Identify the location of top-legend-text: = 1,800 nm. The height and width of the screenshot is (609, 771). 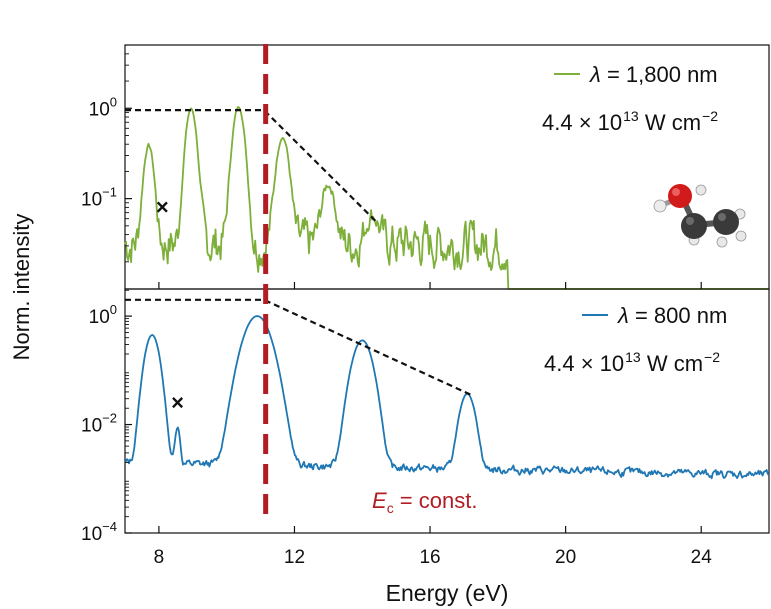
(659, 74).